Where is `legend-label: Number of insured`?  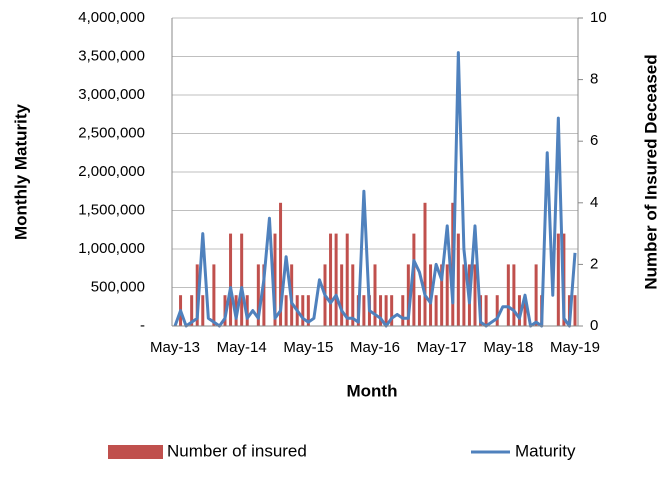 legend-label: Number of insured is located at coordinates (237, 450).